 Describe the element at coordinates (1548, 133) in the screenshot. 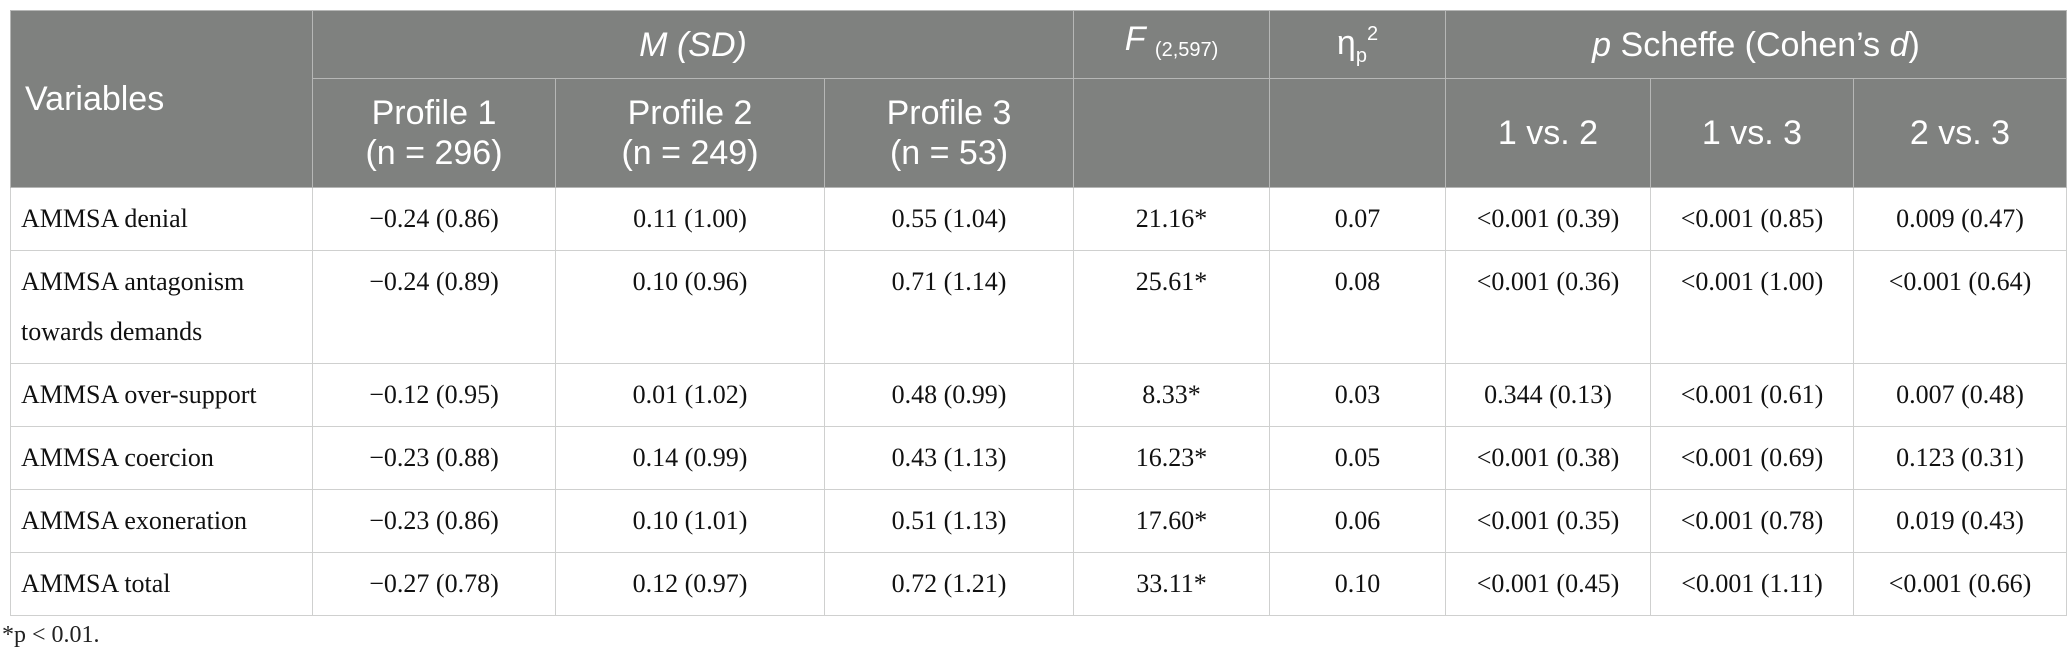

I see `header-cmp-1-2: 1 vs. 2` at that location.